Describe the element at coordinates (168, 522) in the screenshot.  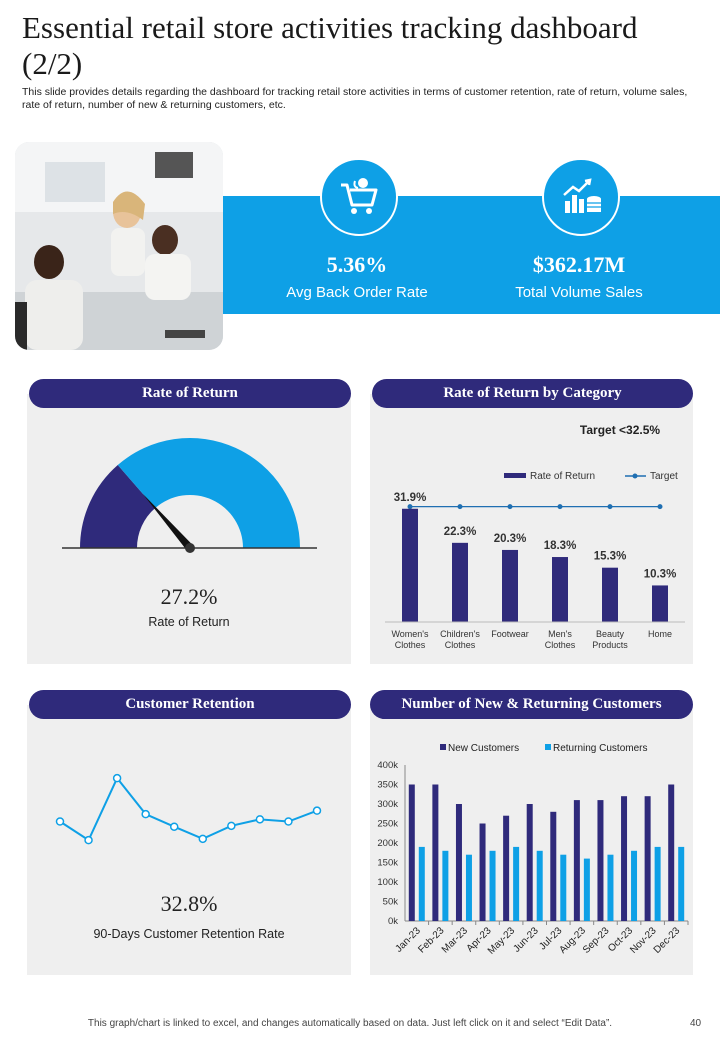
I see `gauge-needle` at that location.